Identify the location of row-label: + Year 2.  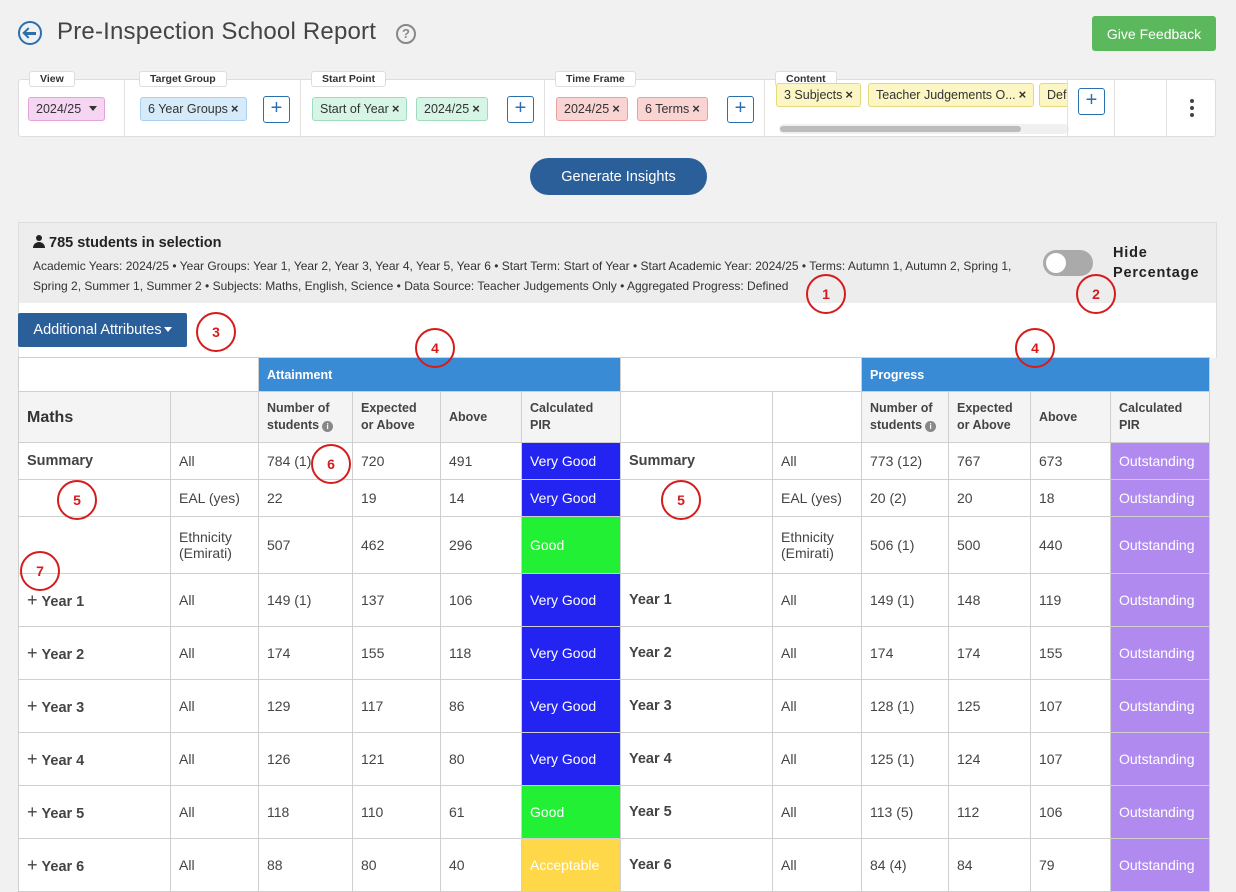
(94, 653).